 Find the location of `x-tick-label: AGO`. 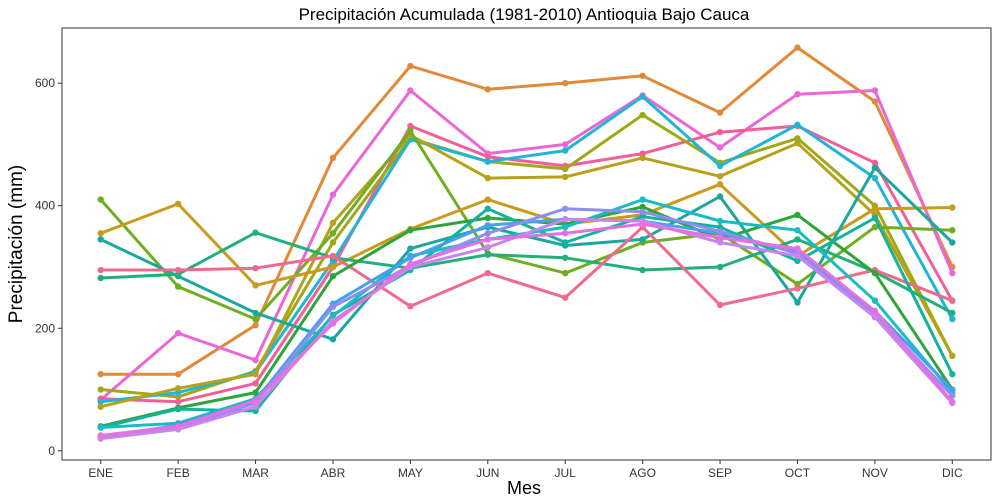

x-tick-label: AGO is located at coordinates (642, 473).